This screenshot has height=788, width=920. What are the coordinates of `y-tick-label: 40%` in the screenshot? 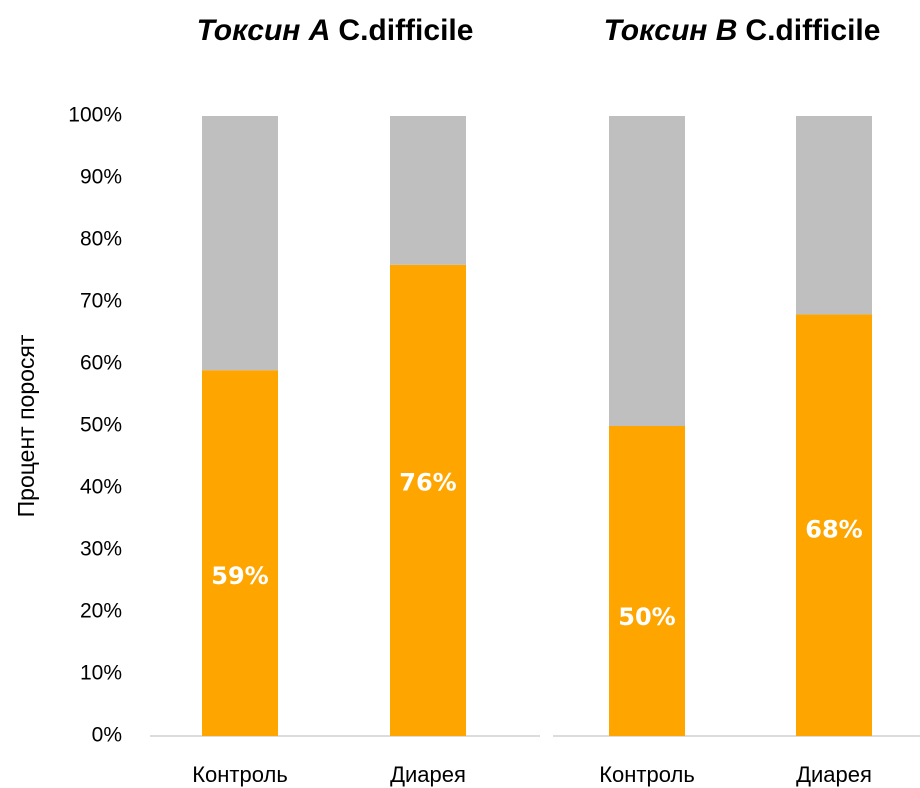 It's located at (101, 487).